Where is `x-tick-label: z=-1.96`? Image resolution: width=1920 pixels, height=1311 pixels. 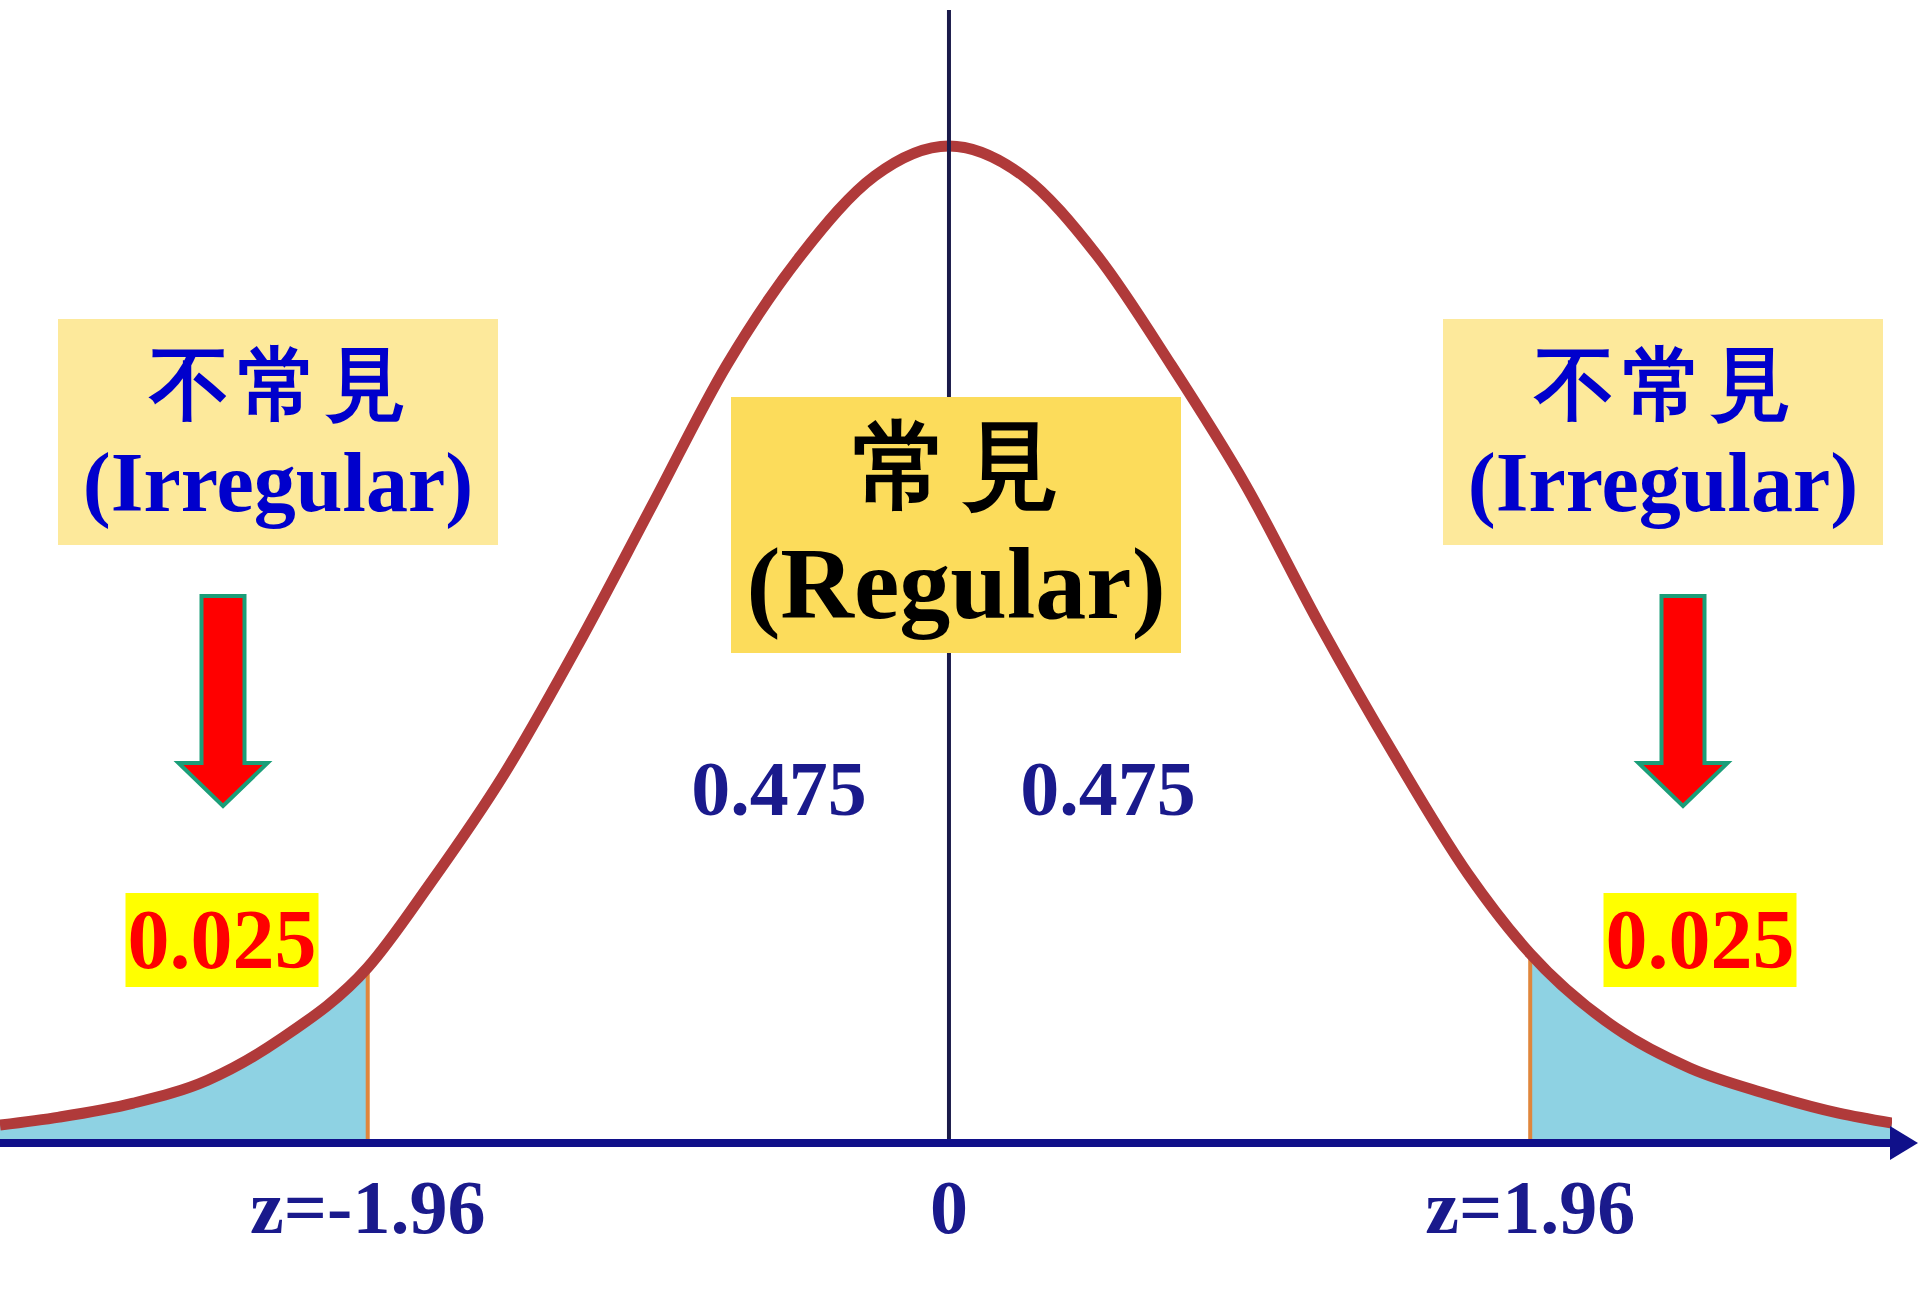 x-tick-label: z=-1.96 is located at coordinates (368, 1206).